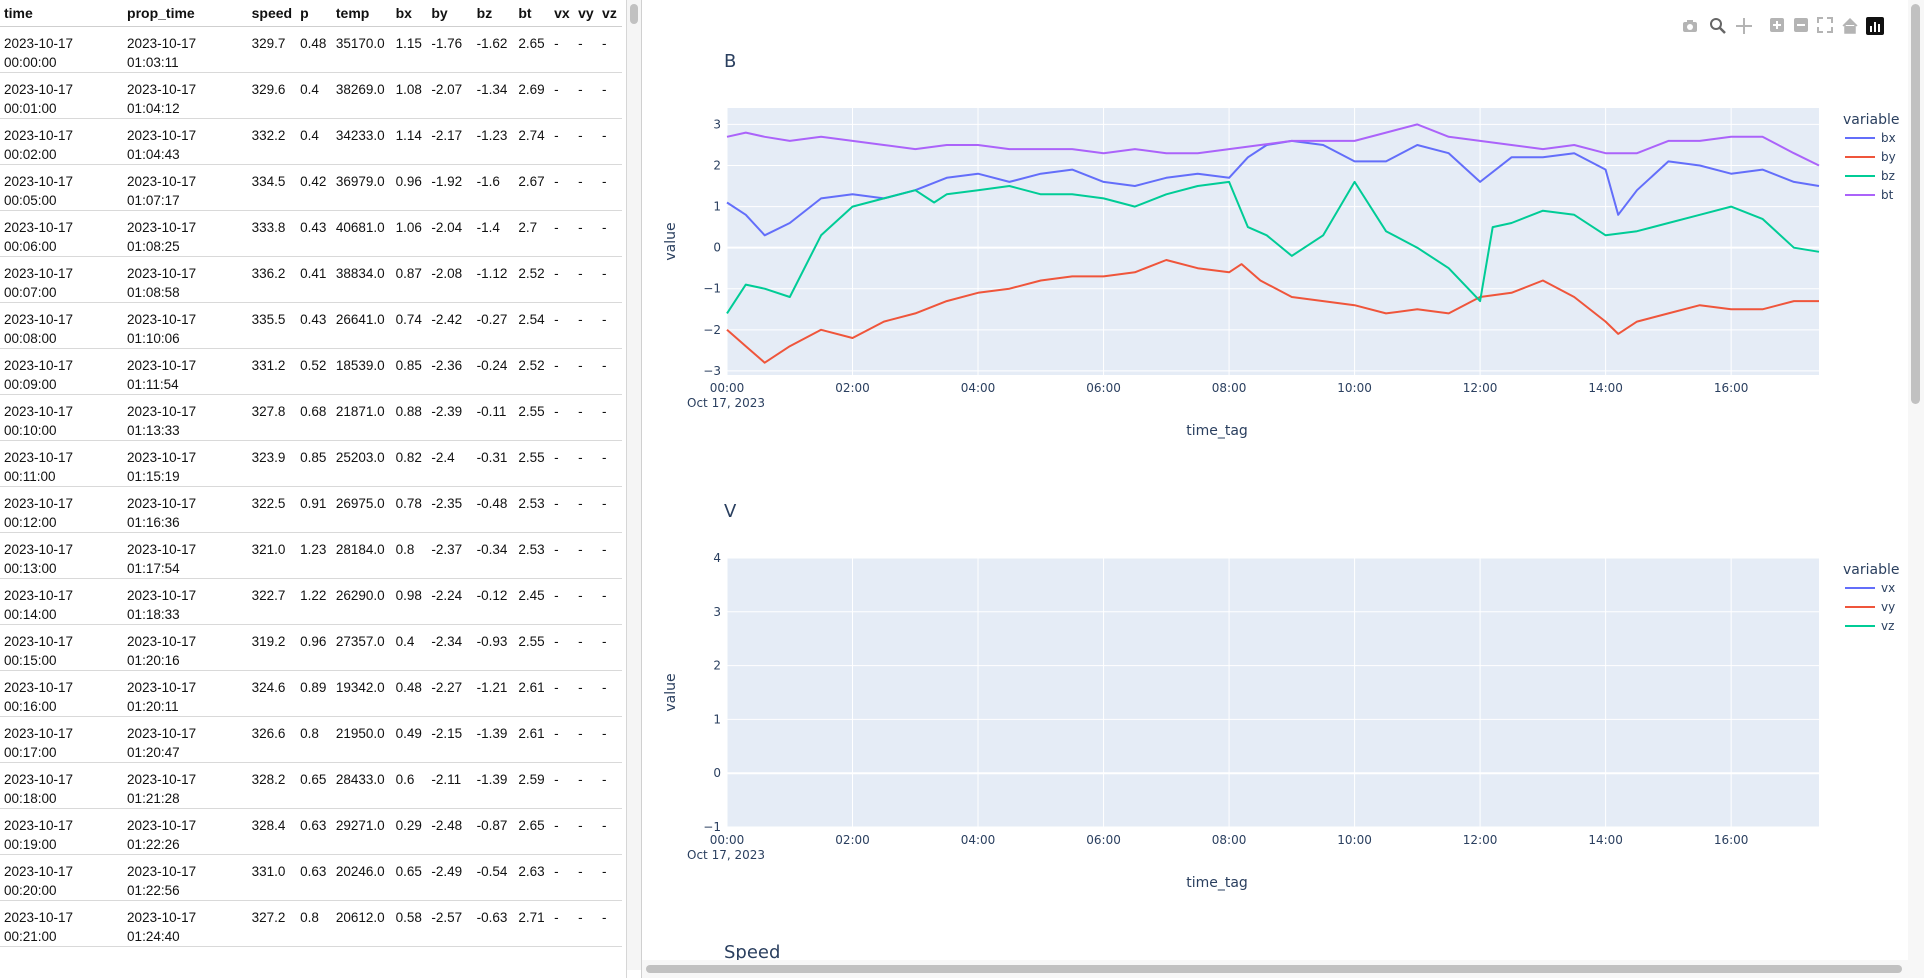 This screenshot has width=1924, height=978. What do you see at coordinates (314, 923) in the screenshot?
I see `cell-p: 0.8` at bounding box center [314, 923].